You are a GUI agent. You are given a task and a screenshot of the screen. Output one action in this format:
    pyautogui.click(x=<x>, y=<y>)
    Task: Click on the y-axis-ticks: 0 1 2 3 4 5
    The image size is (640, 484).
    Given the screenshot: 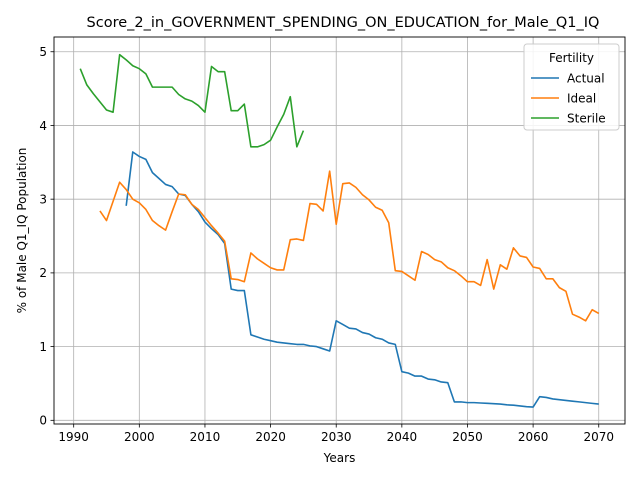 What is the action you would take?
    pyautogui.click(x=46, y=236)
    